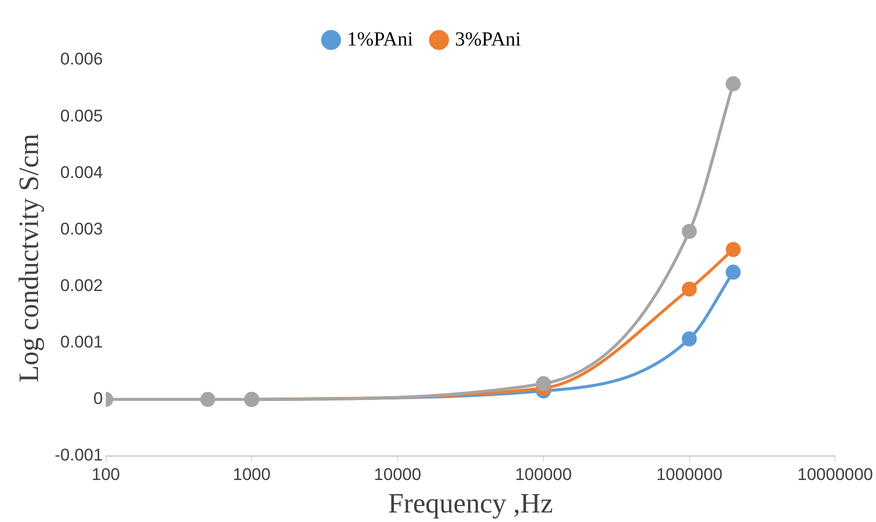  Describe the element at coordinates (251, 474) in the screenshot. I see `x-tick-label: 1000` at that location.